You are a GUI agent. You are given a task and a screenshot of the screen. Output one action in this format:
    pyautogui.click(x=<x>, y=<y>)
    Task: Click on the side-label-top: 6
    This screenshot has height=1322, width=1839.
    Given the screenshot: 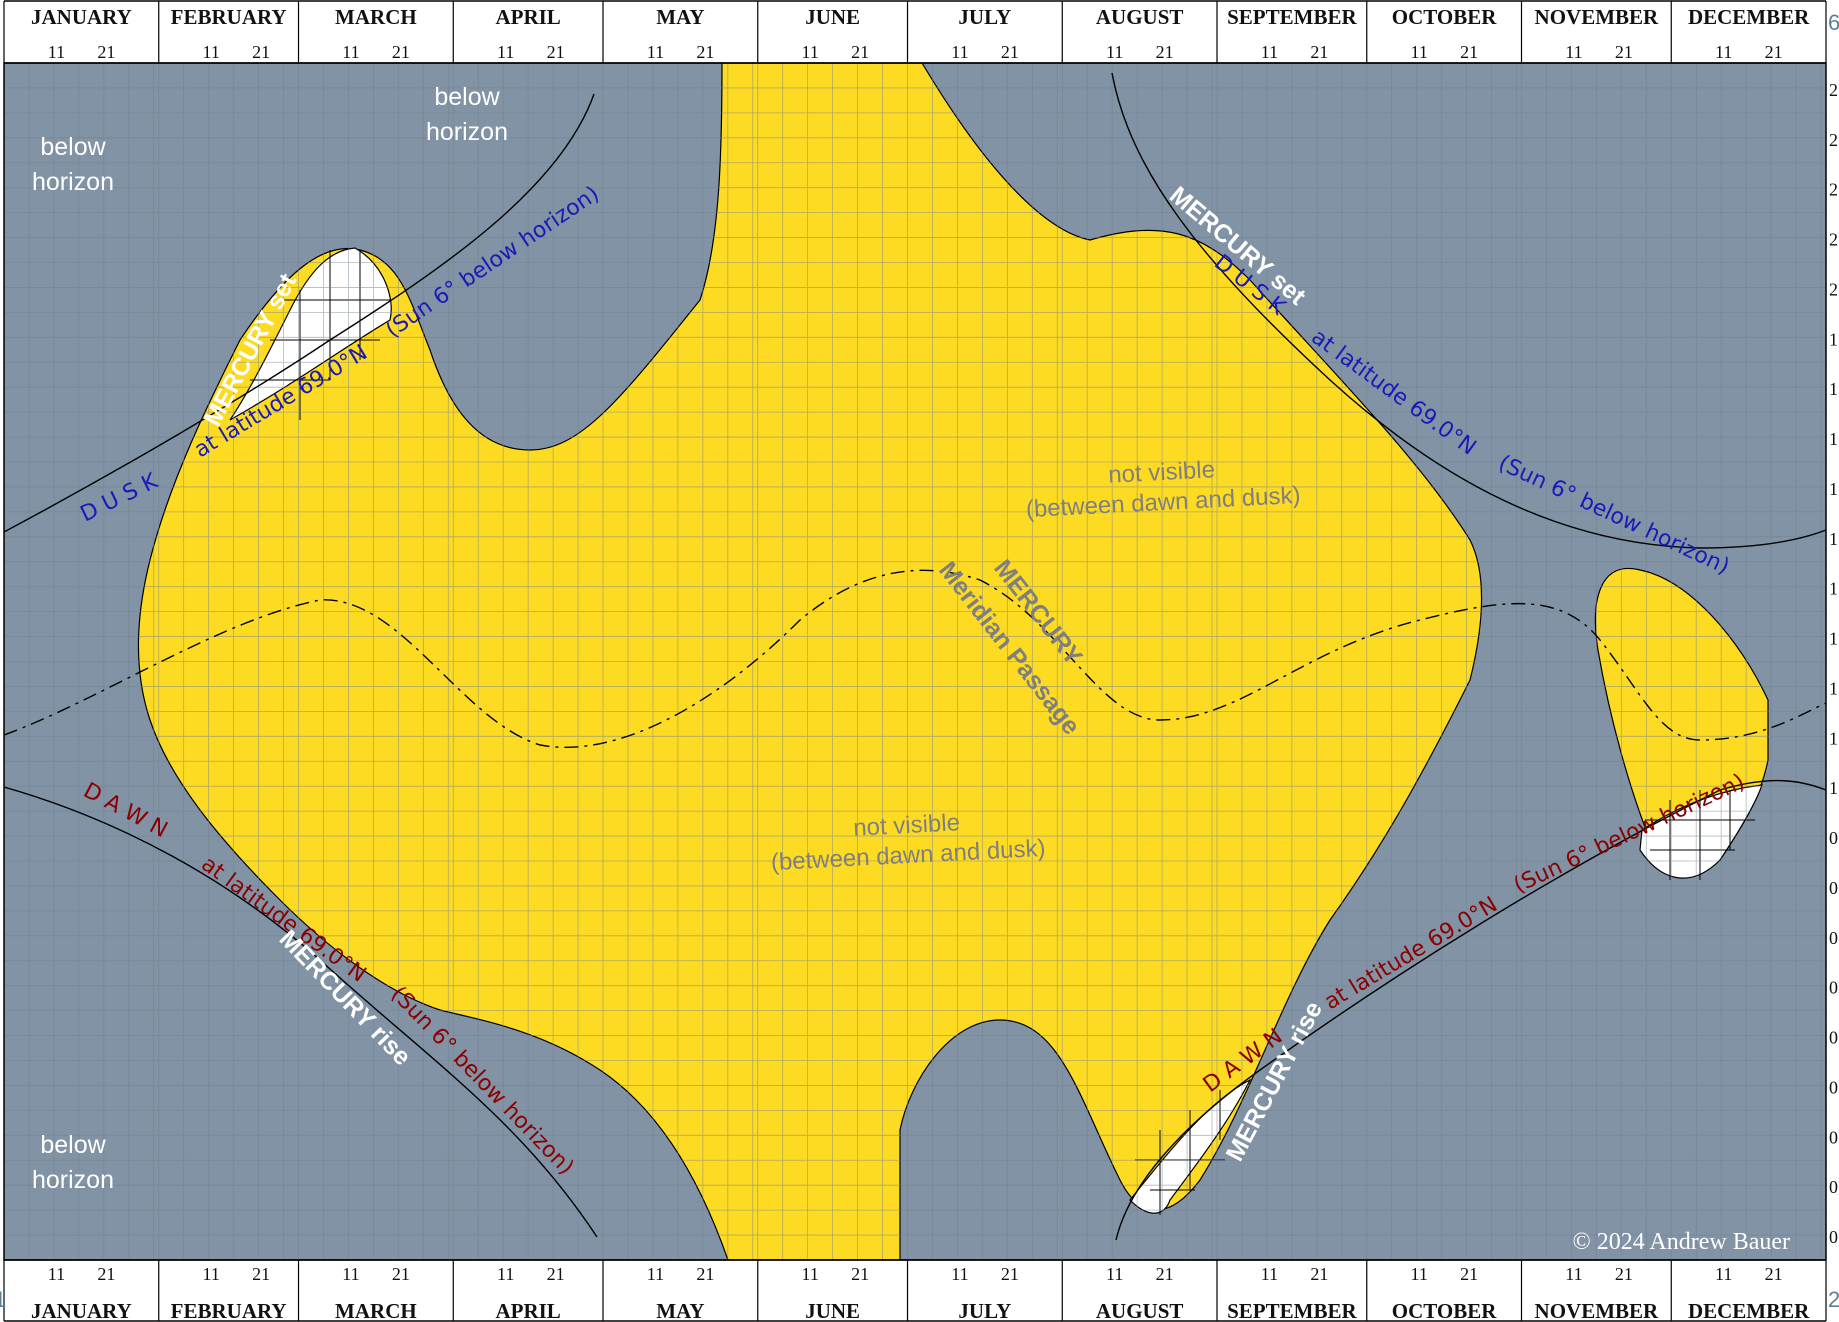 What is the action you would take?
    pyautogui.click(x=1833, y=22)
    